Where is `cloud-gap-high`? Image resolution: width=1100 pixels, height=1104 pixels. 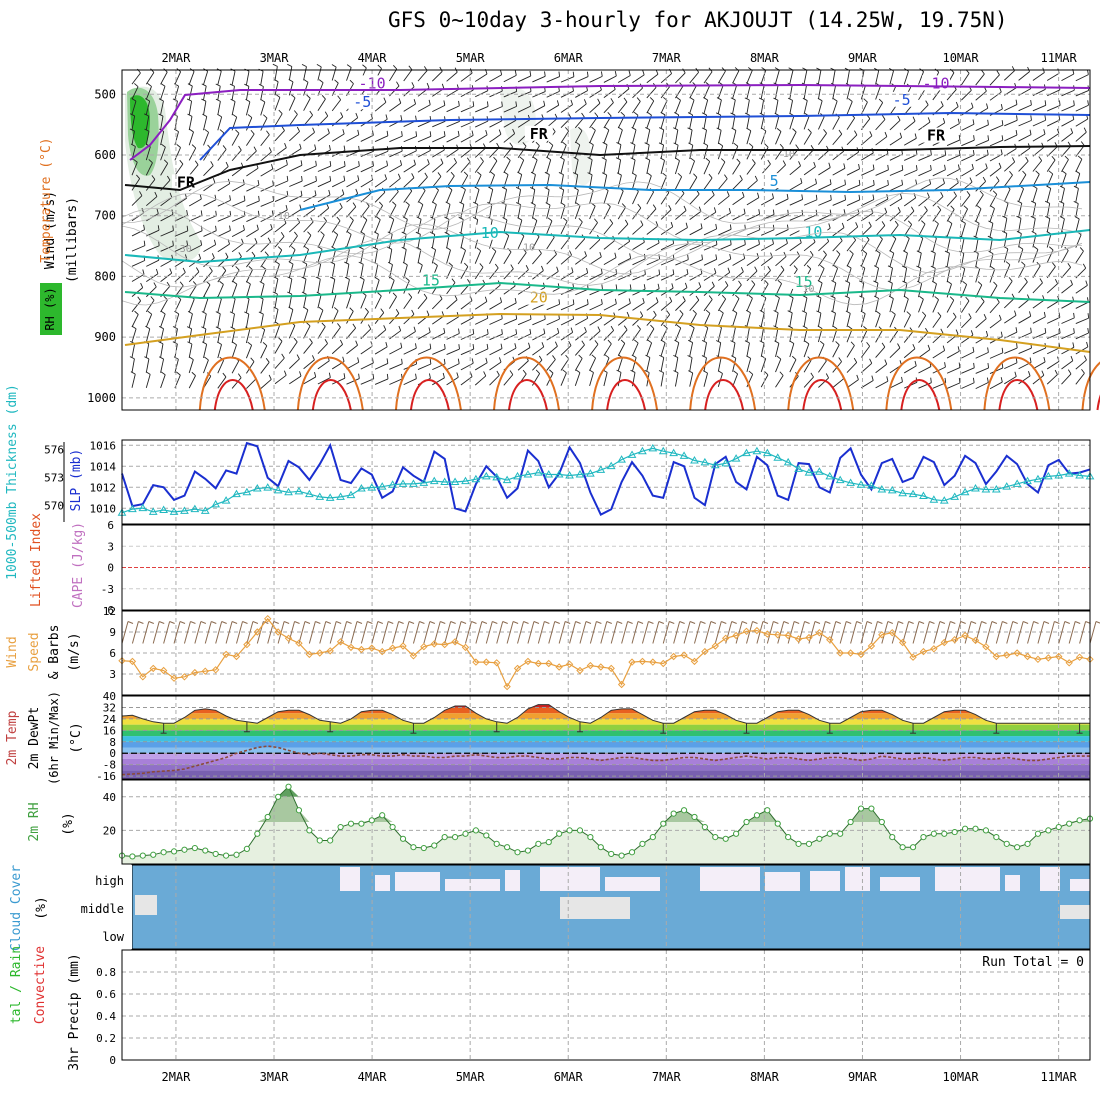 cloud-gap-high is located at coordinates (632, 884).